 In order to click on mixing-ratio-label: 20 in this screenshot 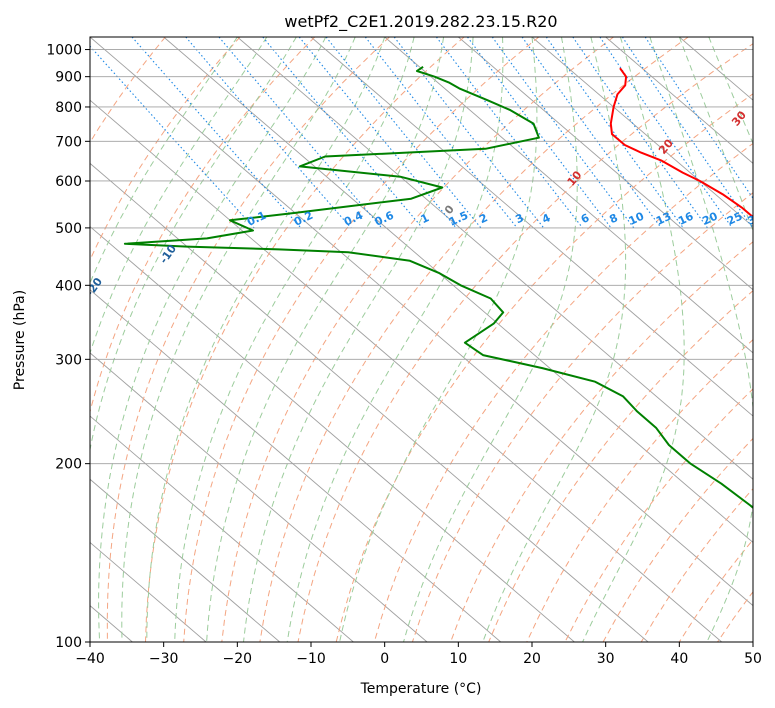, I will do `click(710, 218)`.